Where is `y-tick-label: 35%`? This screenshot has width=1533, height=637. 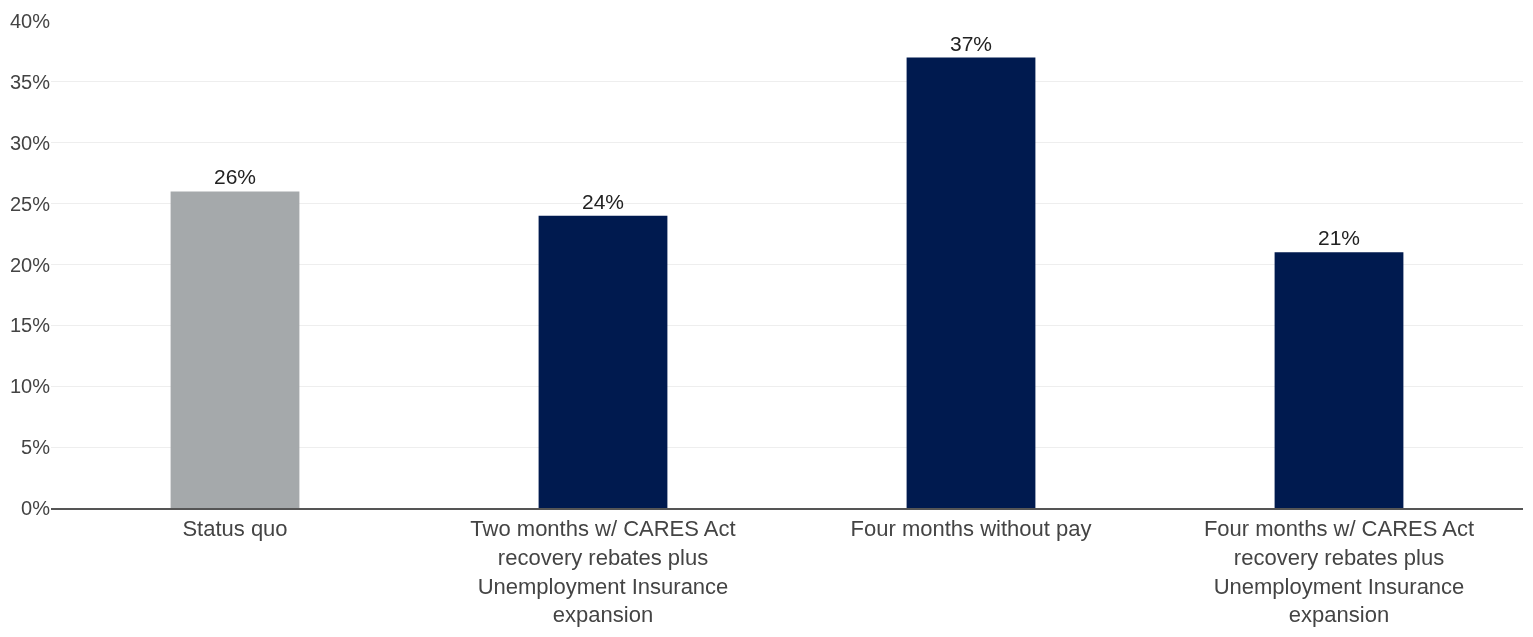 y-tick-label: 35% is located at coordinates (30, 81).